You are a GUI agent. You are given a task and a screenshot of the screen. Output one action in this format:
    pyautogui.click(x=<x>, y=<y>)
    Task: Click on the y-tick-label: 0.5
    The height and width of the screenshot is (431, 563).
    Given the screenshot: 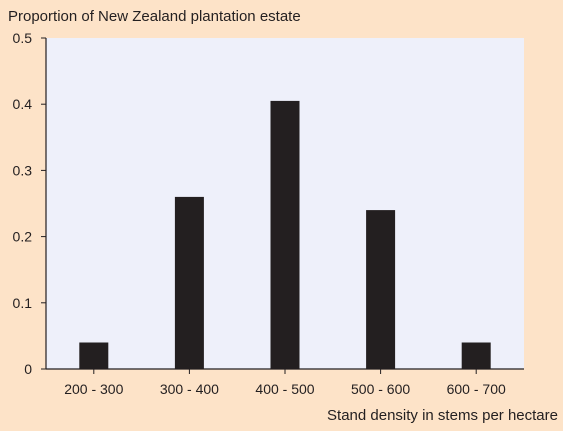 What is the action you would take?
    pyautogui.click(x=23, y=38)
    